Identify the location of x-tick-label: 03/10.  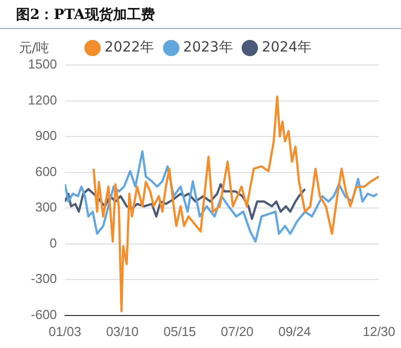
(122, 331).